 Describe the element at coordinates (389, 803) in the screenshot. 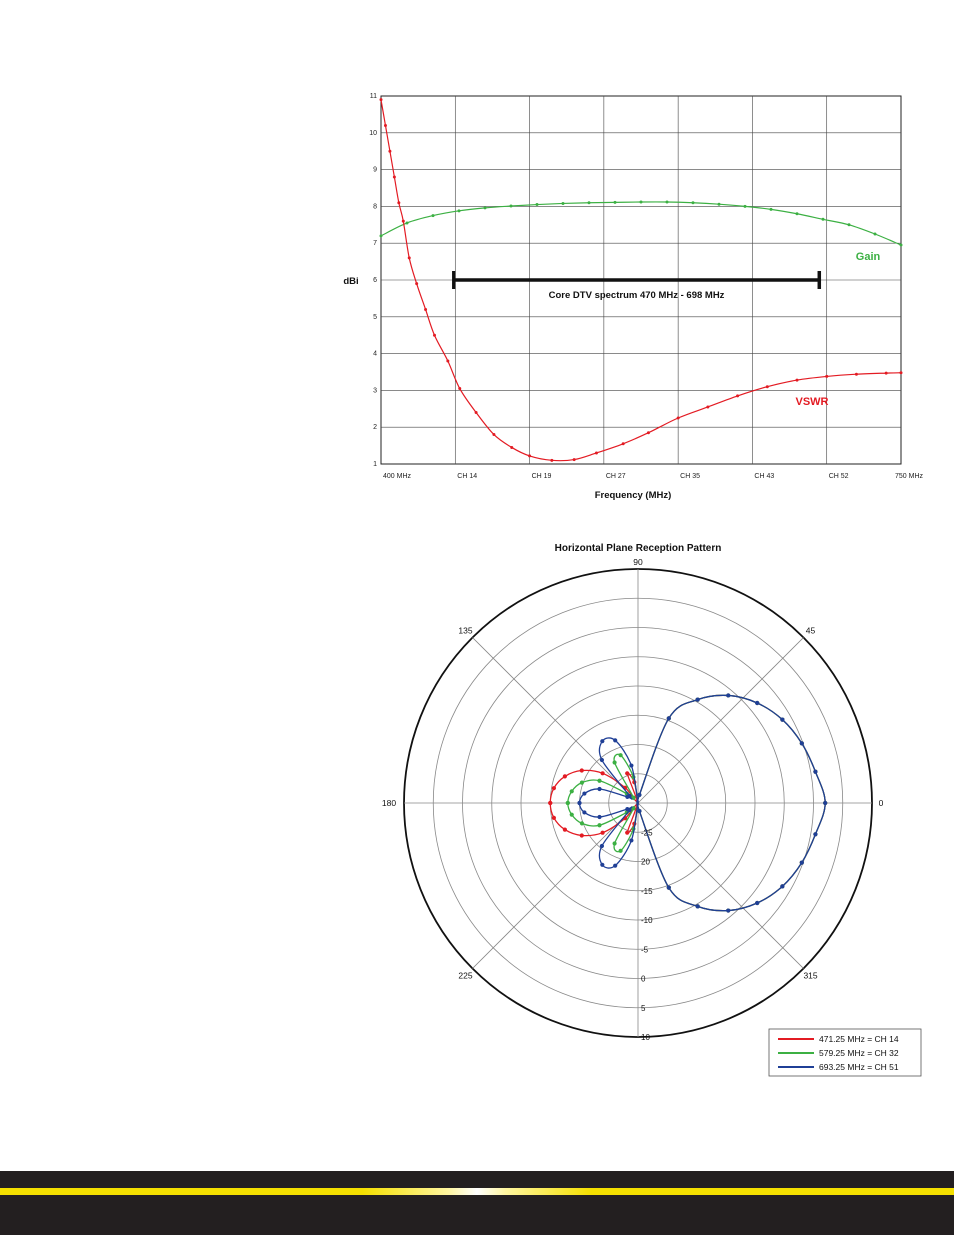

I see `angle-label: 180` at that location.